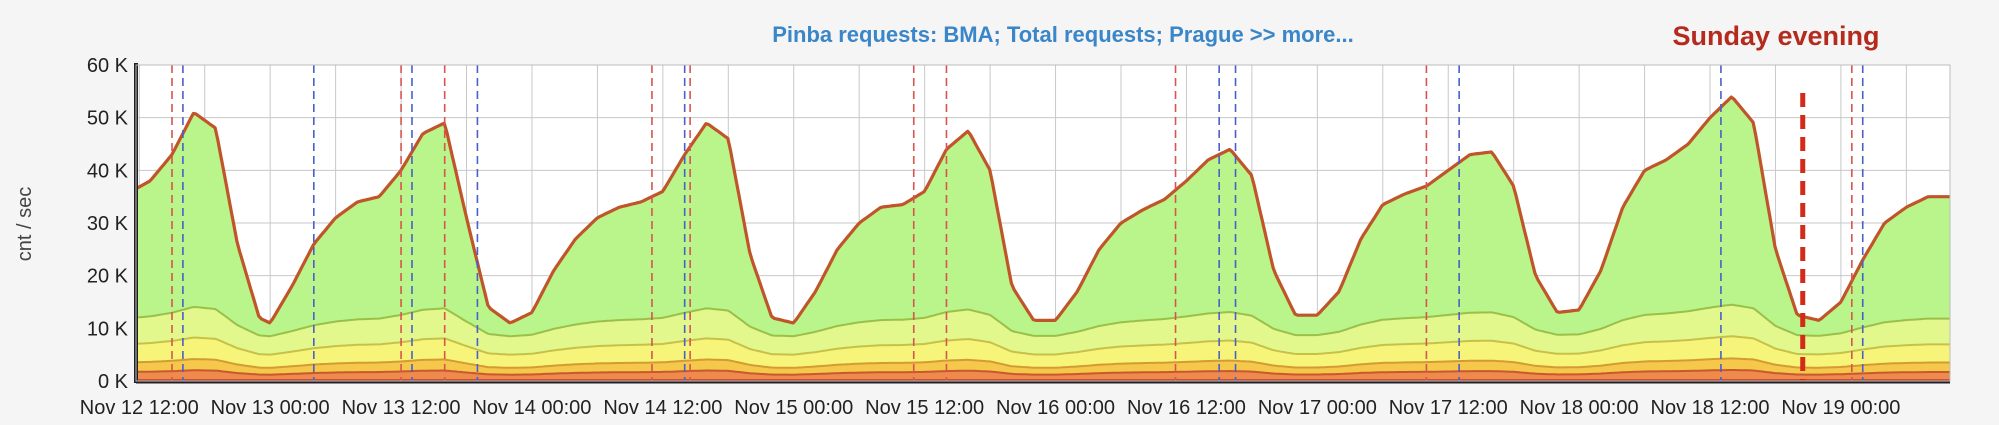 The height and width of the screenshot is (425, 1999). What do you see at coordinates (924, 408) in the screenshot?
I see `x-tick-label: Nov 15 12:00` at bounding box center [924, 408].